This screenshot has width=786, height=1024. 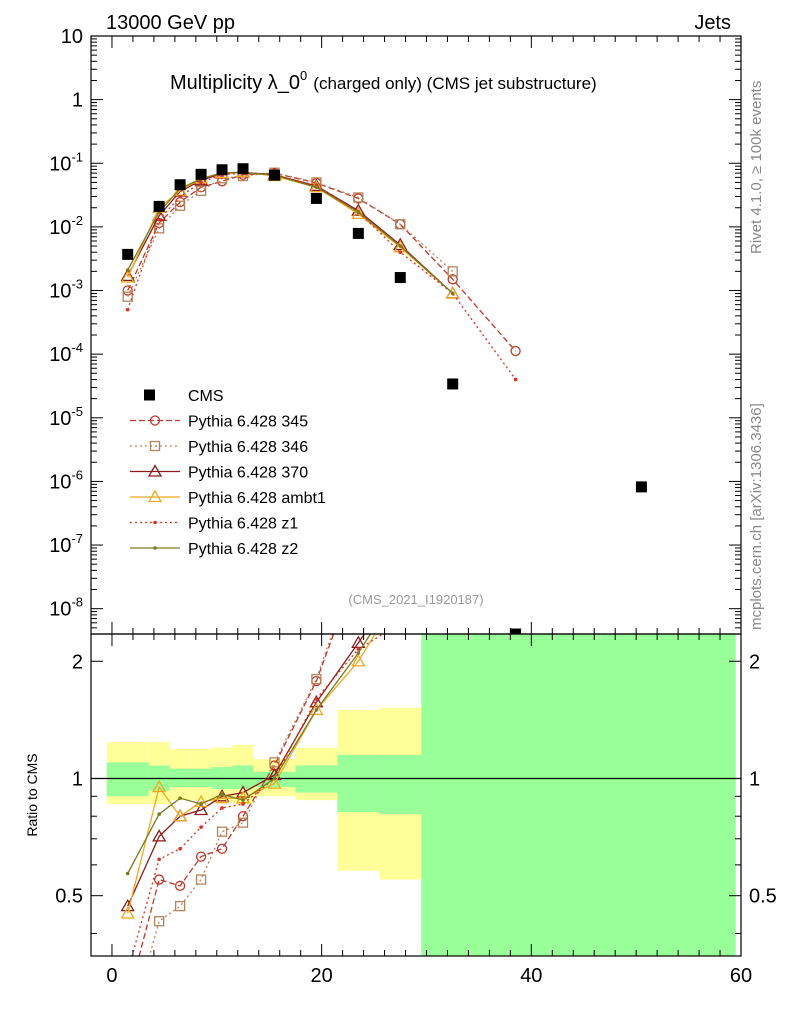 I want to click on tick-exponent: -8, so click(x=77, y=602).